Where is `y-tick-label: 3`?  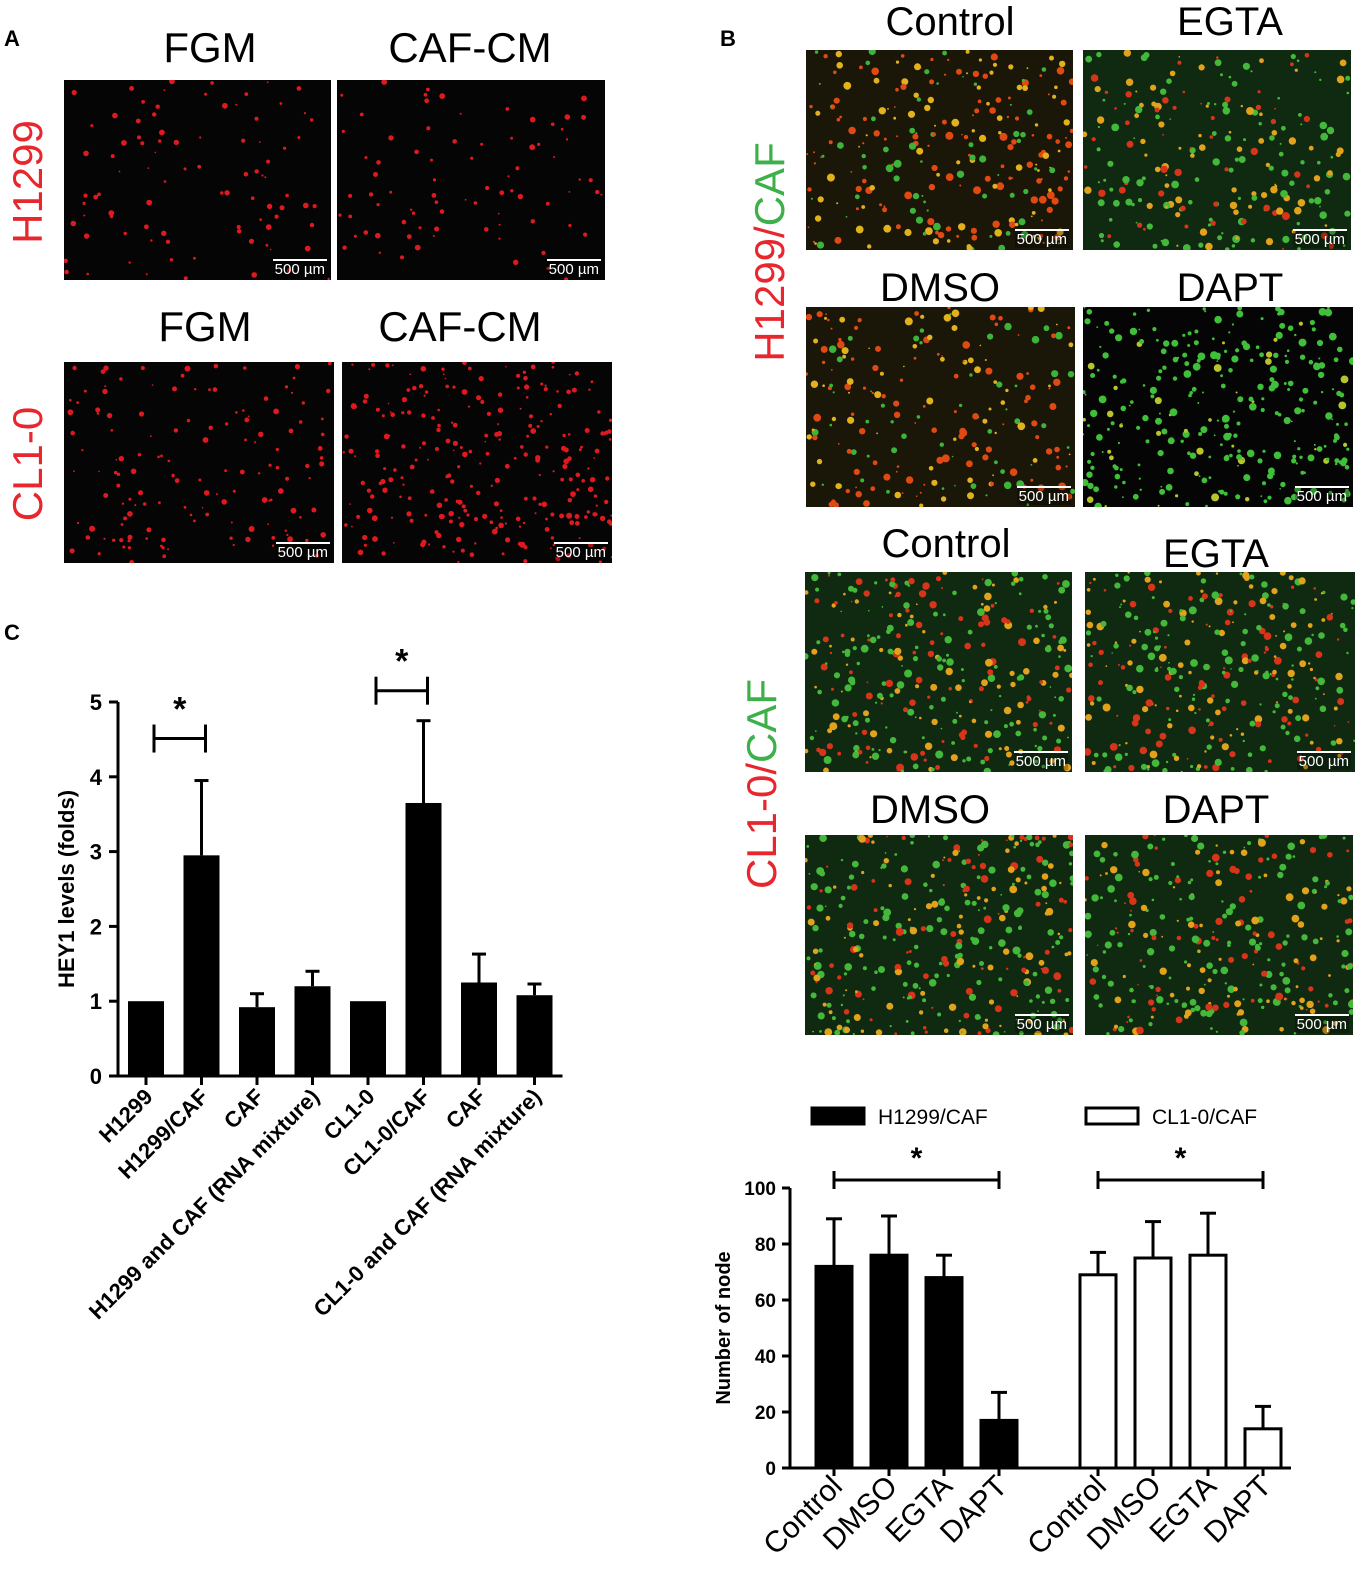 y-tick-label: 3 is located at coordinates (96, 852).